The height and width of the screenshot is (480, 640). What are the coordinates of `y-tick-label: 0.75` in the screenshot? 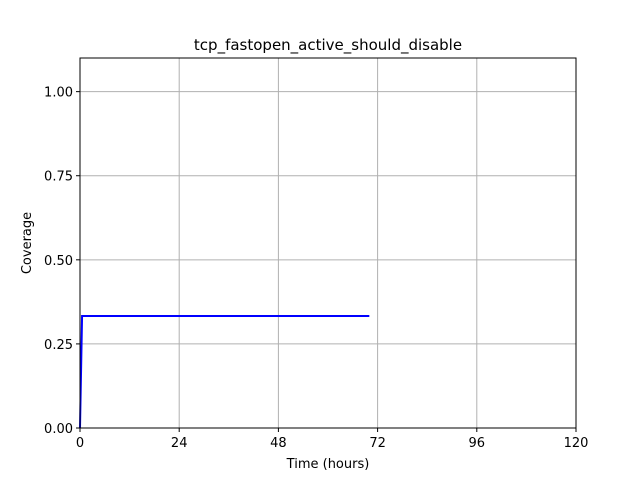 It's located at (58, 177).